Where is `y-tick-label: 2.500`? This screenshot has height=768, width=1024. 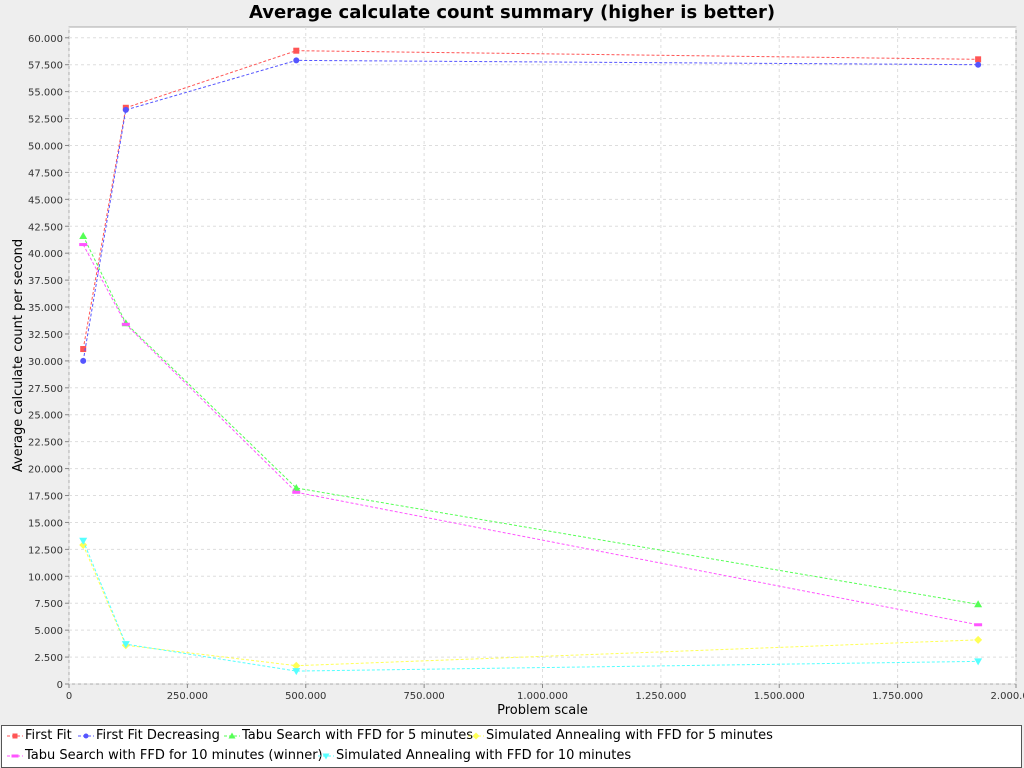 y-tick-label: 2.500 is located at coordinates (48, 658).